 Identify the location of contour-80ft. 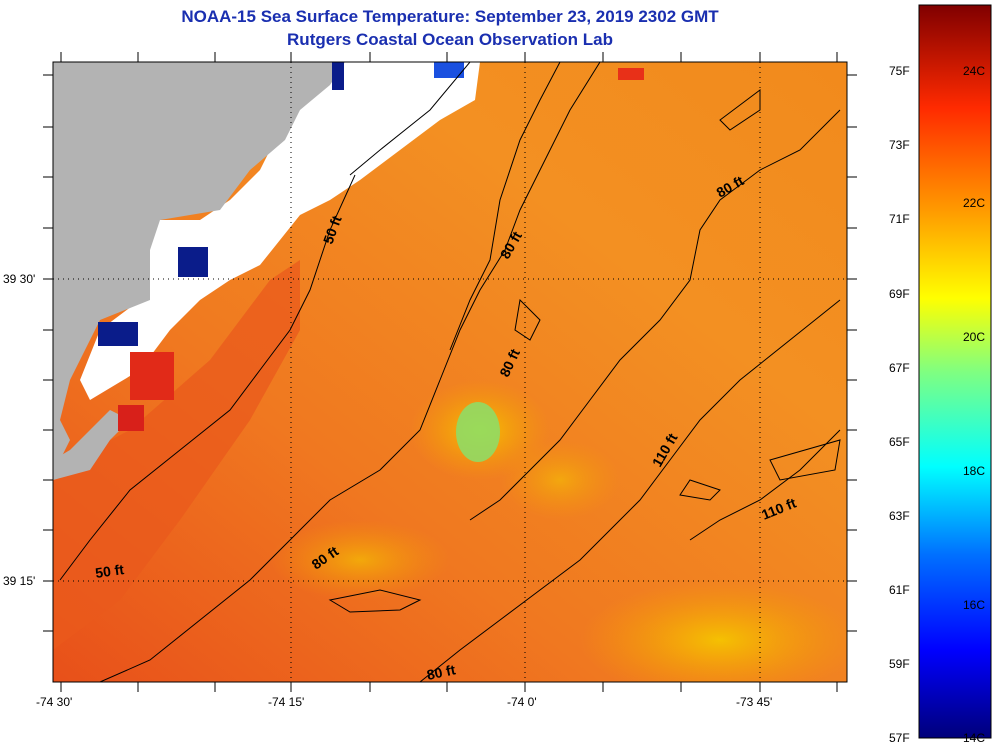
(505, 206).